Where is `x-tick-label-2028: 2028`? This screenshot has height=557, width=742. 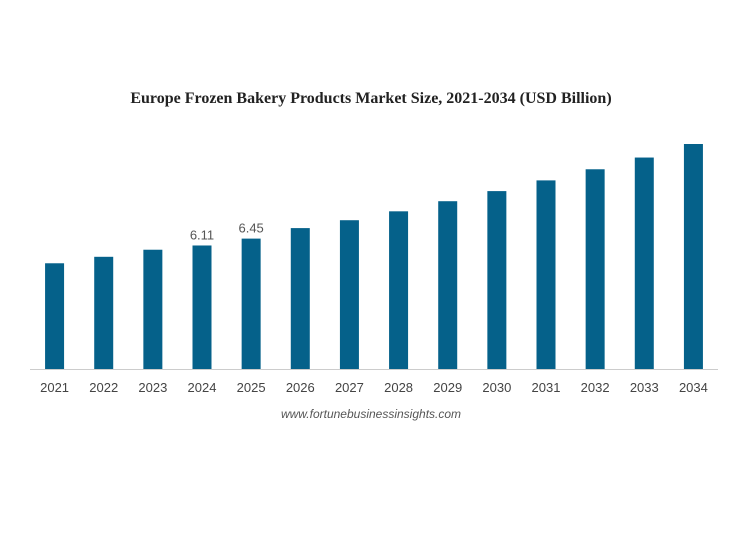
x-tick-label-2028: 2028 is located at coordinates (398, 387).